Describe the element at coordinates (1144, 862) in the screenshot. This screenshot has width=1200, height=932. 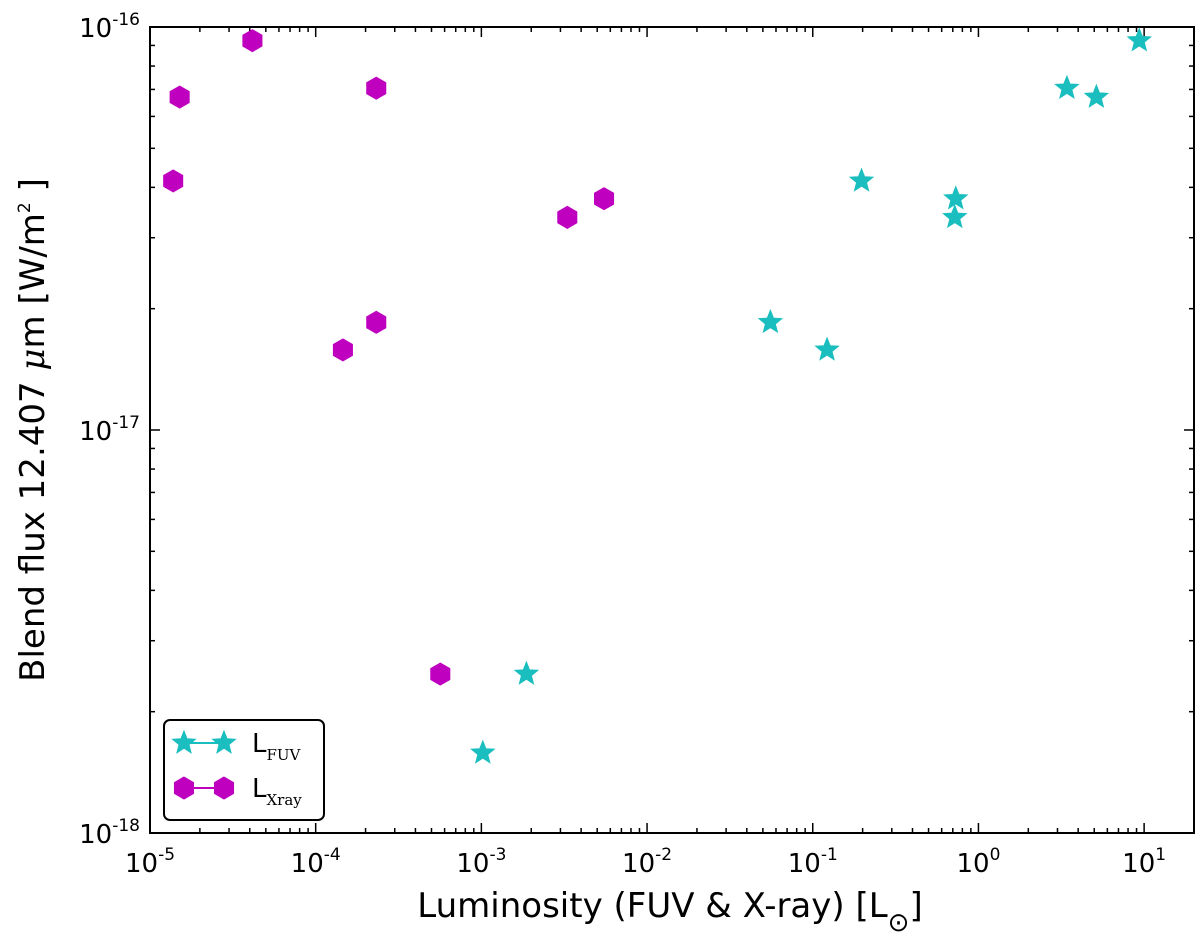
I see `x-tick-label: 10¹` at that location.